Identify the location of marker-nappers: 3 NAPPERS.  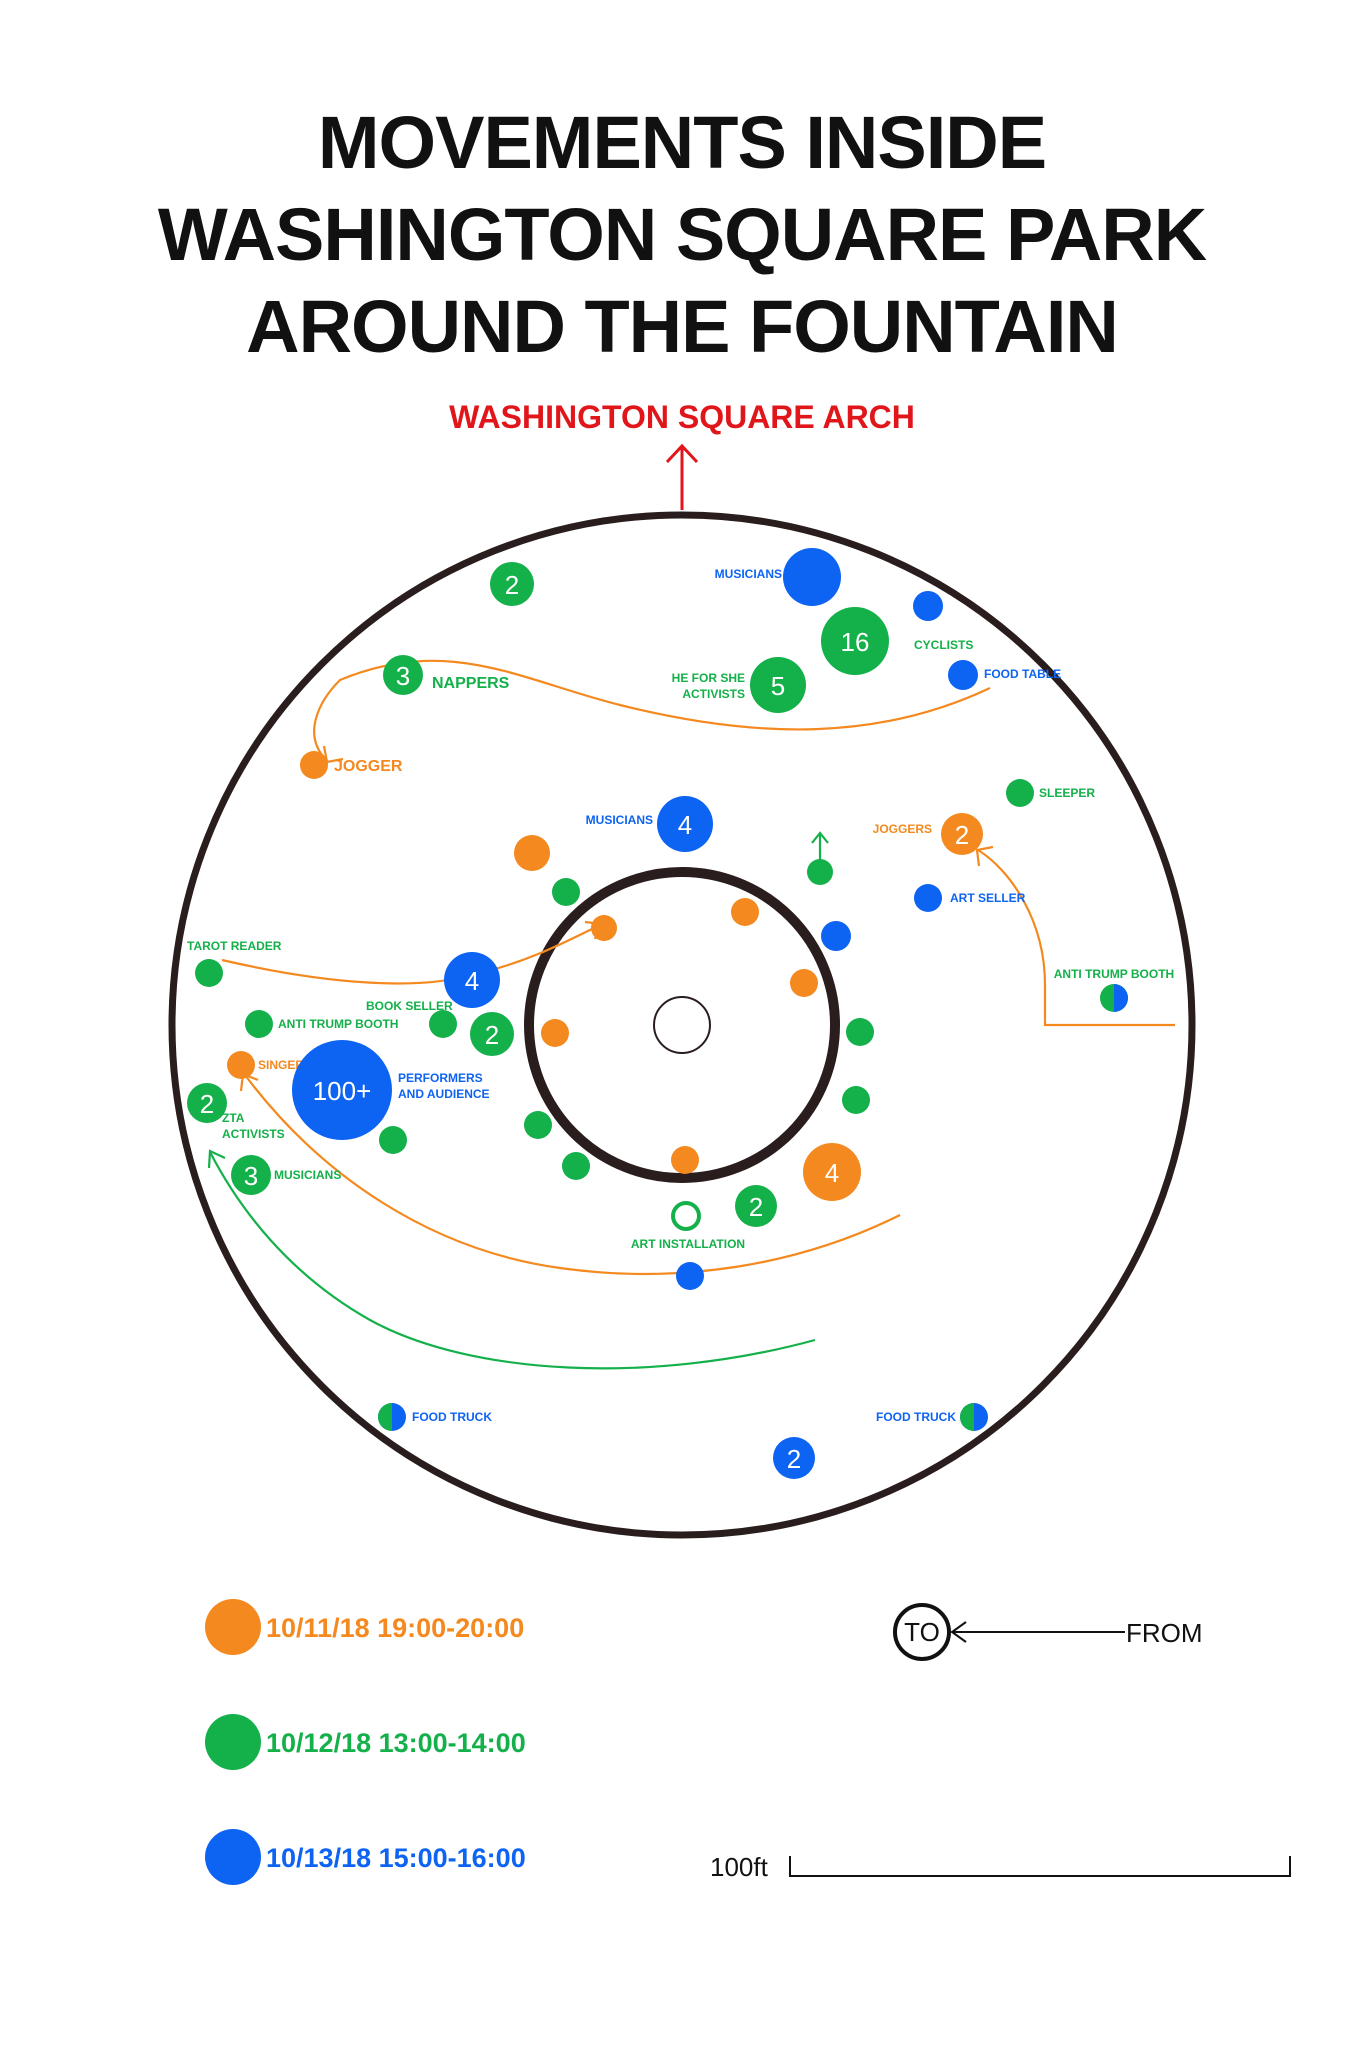
(446, 675).